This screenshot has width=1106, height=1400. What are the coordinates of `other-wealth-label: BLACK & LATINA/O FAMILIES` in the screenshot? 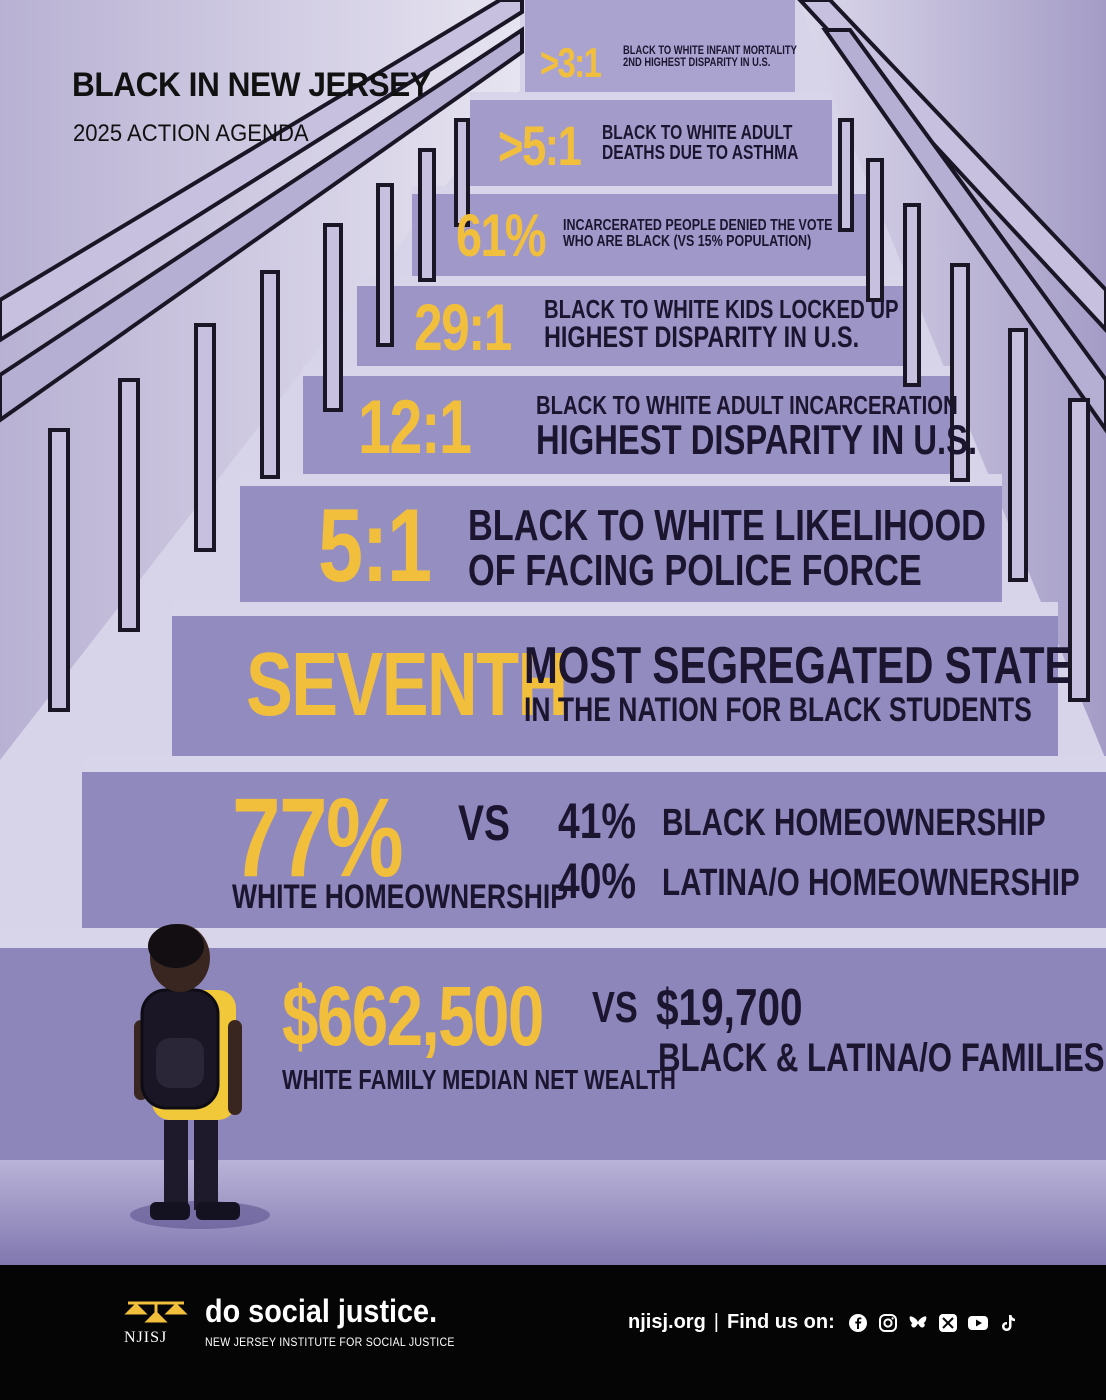 It's located at (882, 1058).